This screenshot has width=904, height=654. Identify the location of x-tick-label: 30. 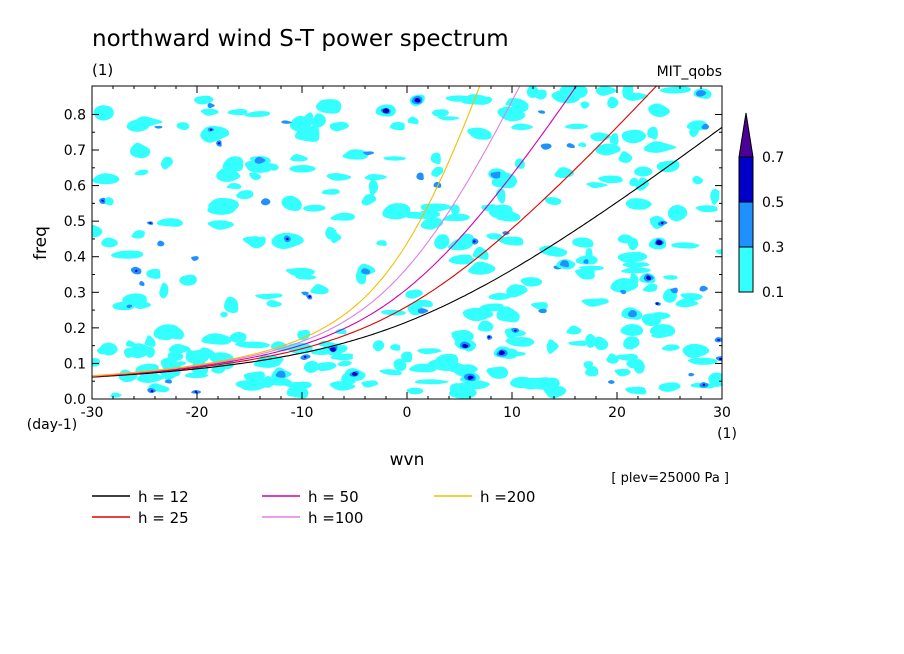
(722, 413).